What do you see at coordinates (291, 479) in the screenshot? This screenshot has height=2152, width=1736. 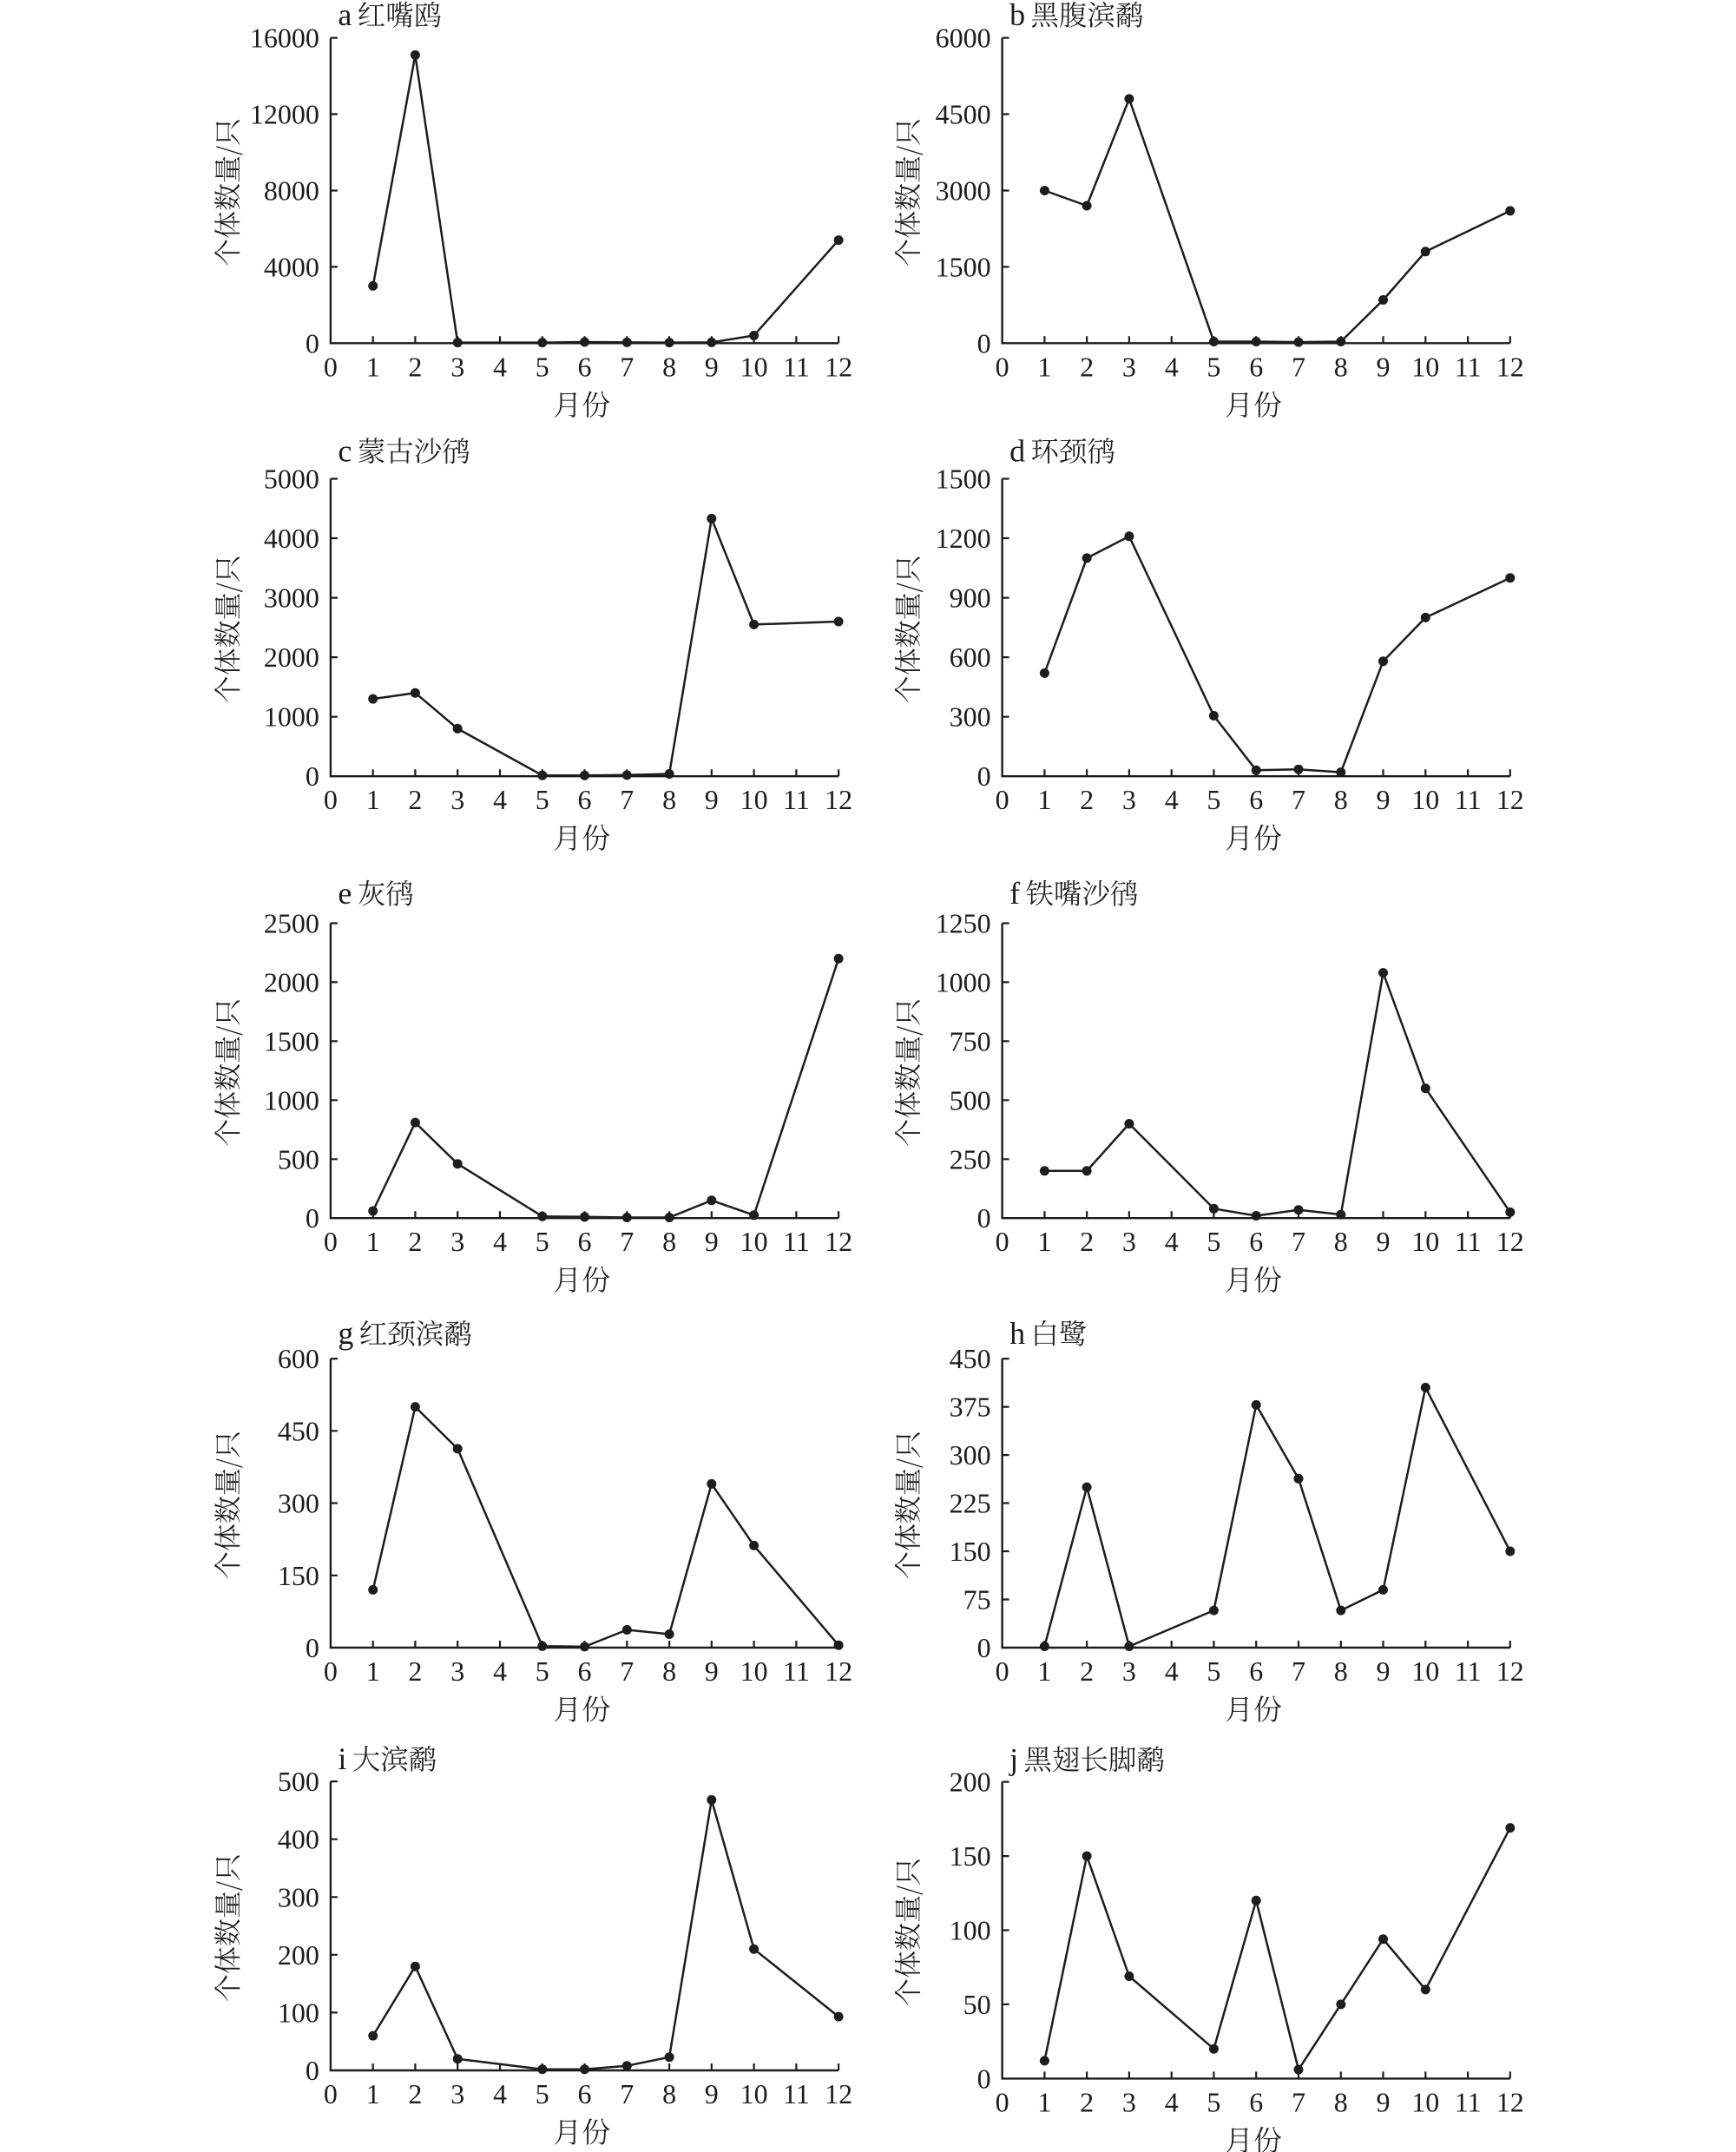 I see `svg-text: 5000` at bounding box center [291, 479].